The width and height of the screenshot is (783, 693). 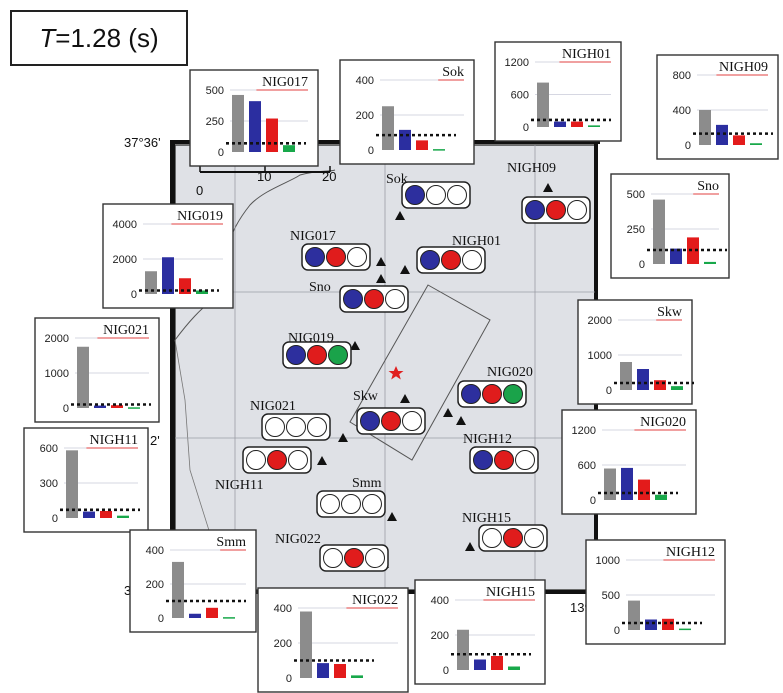 I want to click on station-label-nigh12: NIGH12, so click(x=487, y=439).